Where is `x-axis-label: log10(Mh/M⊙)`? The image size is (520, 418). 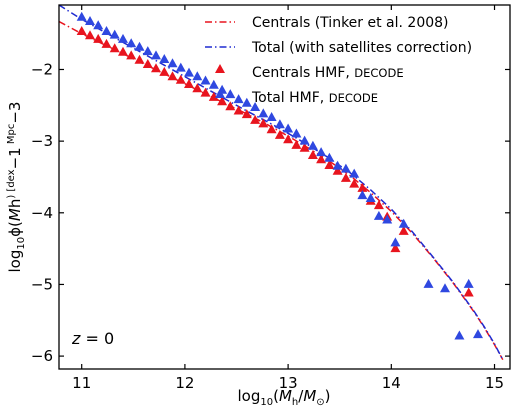
x-axis-label: log10(Mh/M⊙) is located at coordinates (283, 397).